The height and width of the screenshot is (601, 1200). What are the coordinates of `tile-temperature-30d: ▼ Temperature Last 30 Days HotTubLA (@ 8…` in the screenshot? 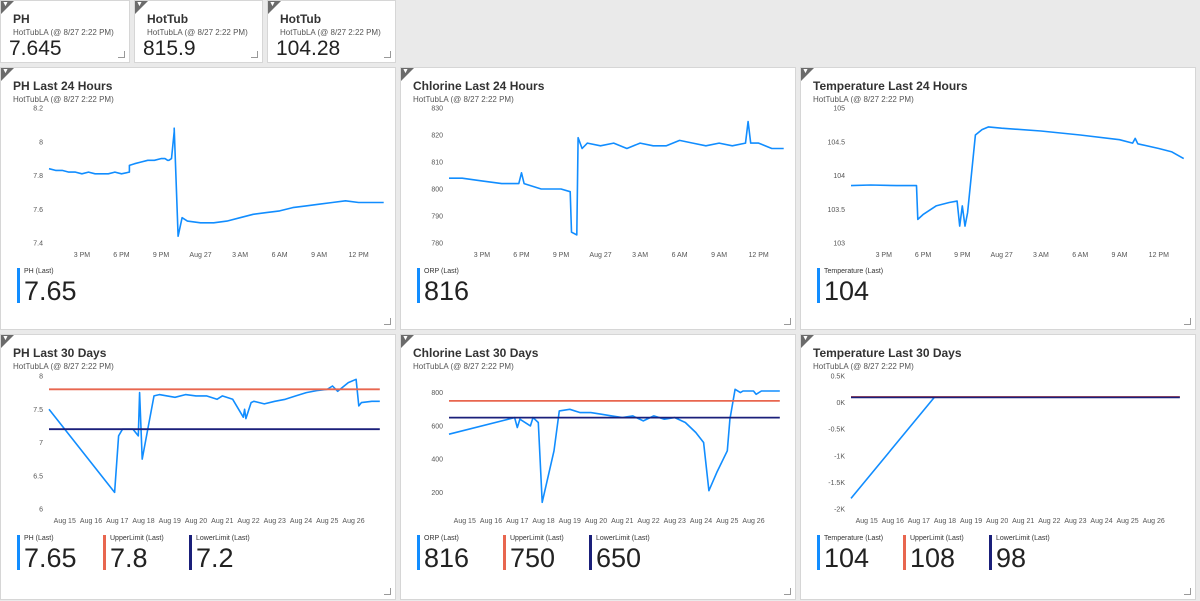 It's located at (998, 467).